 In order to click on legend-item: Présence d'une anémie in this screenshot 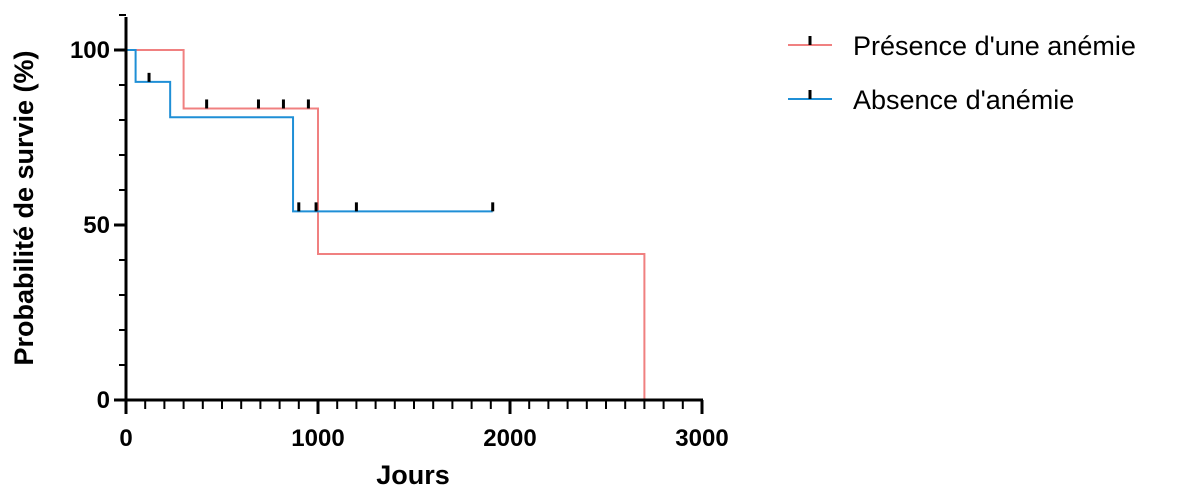, I will do `click(962, 46)`.